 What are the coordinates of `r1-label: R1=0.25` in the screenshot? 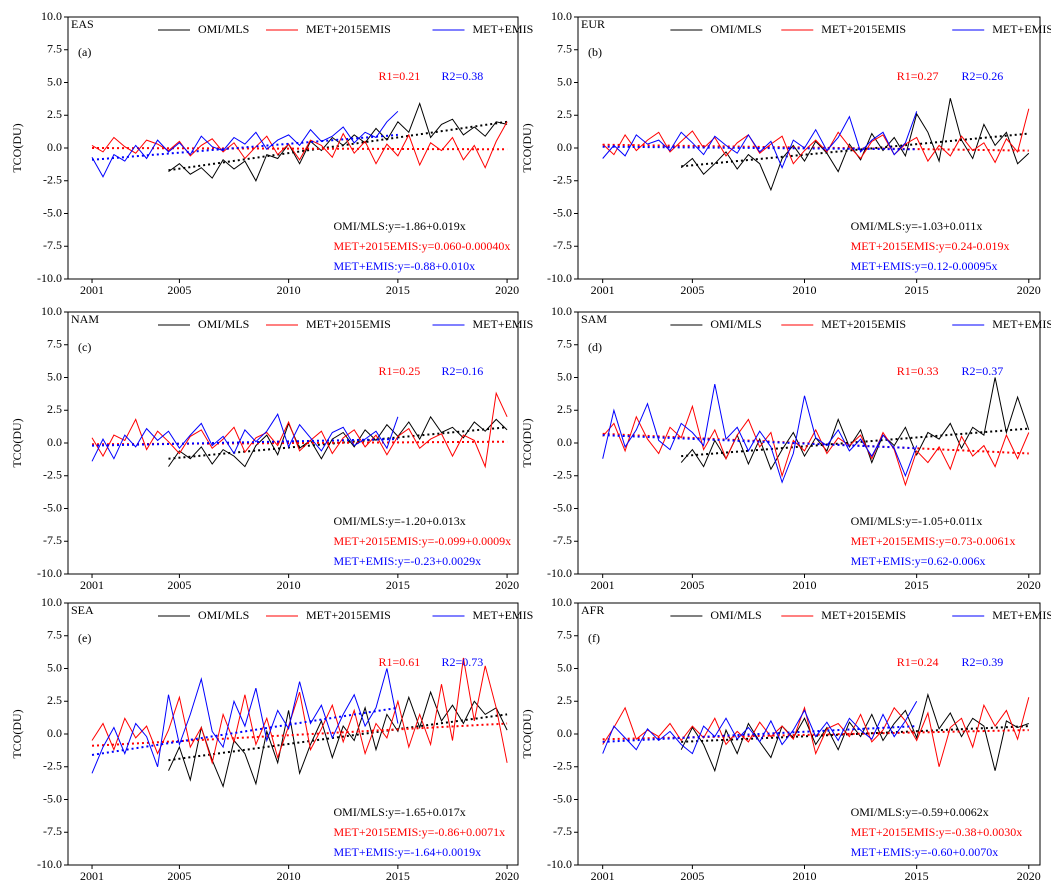 It's located at (400, 371).